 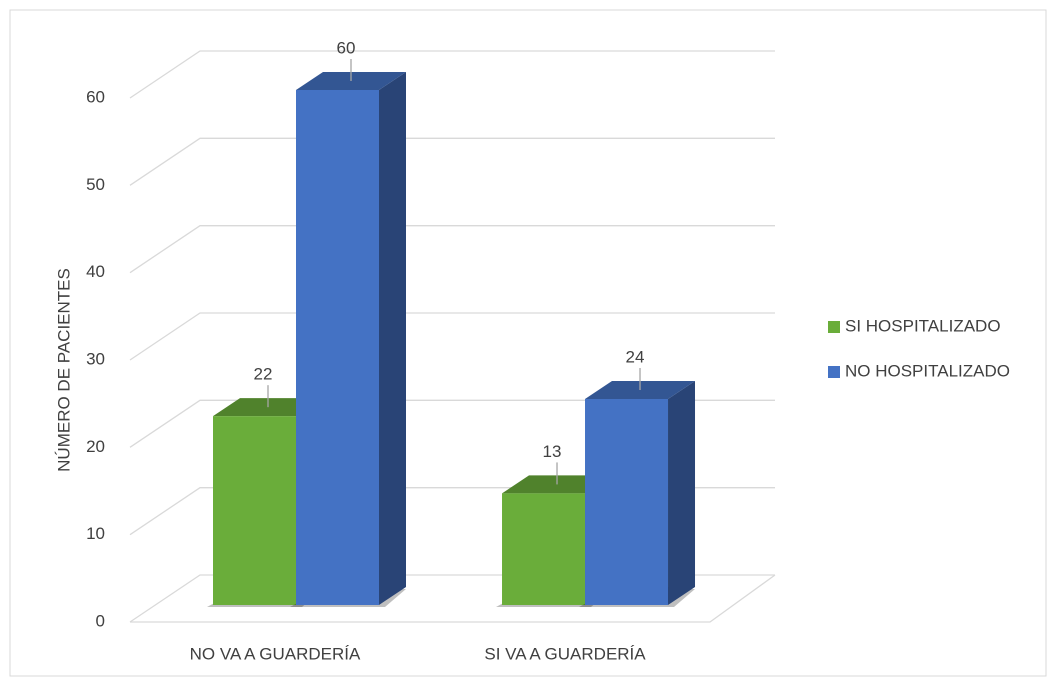 What do you see at coordinates (63, 370) in the screenshot?
I see `y-axis-title: NÚMERO DE PACIENTES` at bounding box center [63, 370].